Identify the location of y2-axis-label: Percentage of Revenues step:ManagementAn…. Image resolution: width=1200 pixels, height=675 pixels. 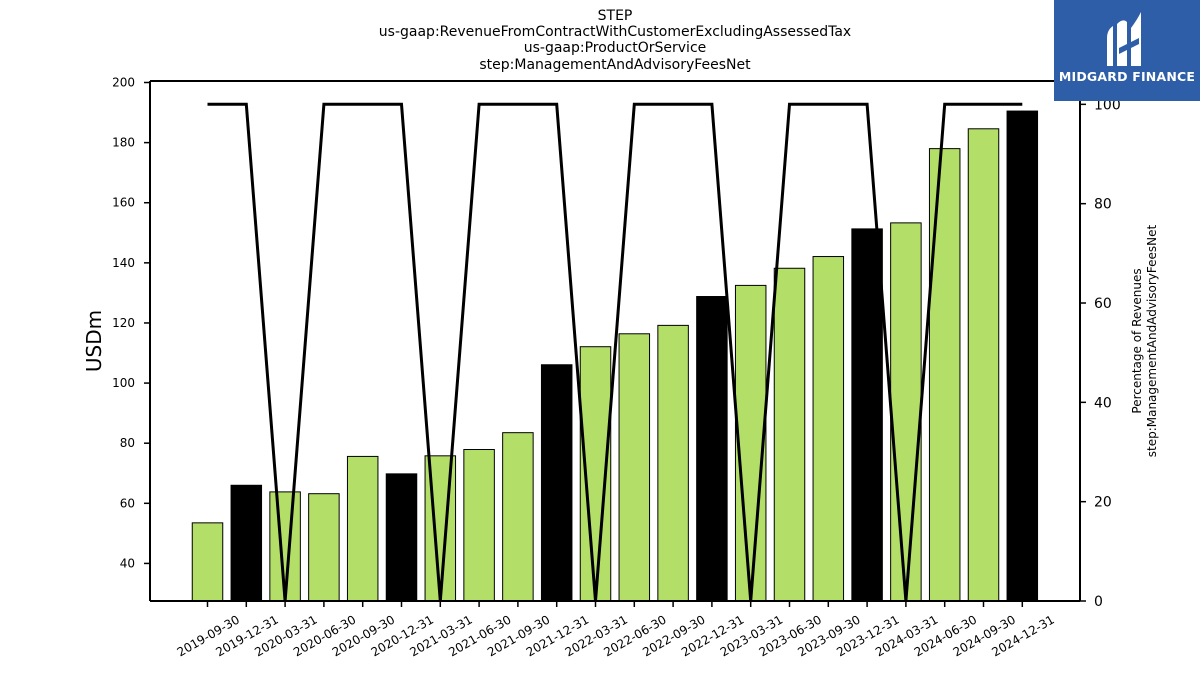
(1144, 340).